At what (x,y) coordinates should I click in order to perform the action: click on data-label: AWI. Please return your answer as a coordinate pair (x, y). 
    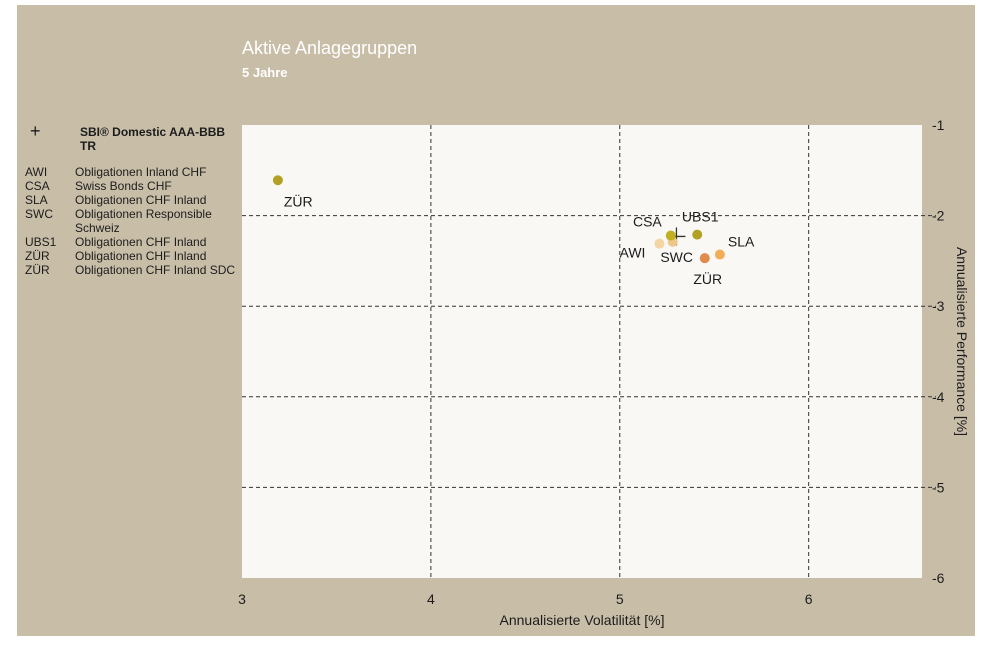
    Looking at the image, I should click on (633, 253).